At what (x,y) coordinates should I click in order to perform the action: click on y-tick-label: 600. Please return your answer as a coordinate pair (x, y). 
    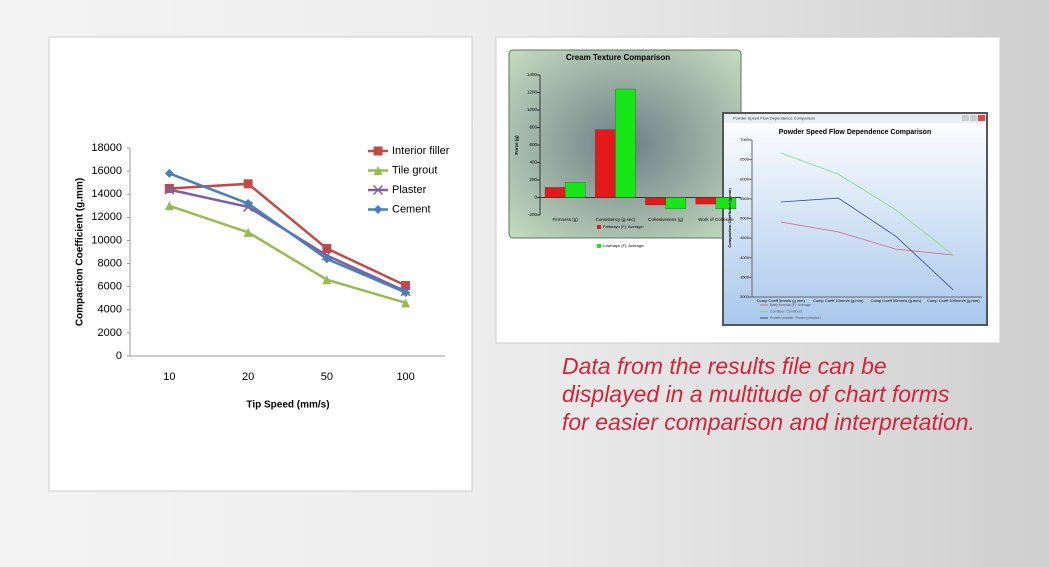
    Looking at the image, I should click on (533, 144).